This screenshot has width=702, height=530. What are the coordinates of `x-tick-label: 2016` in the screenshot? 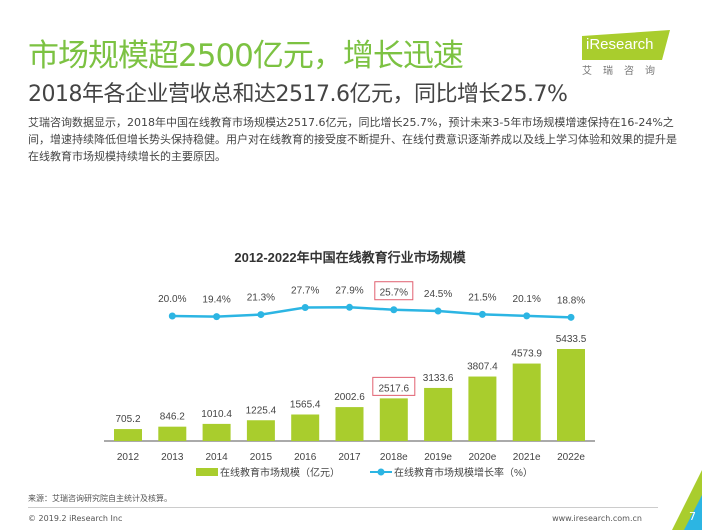 It's located at (305, 457).